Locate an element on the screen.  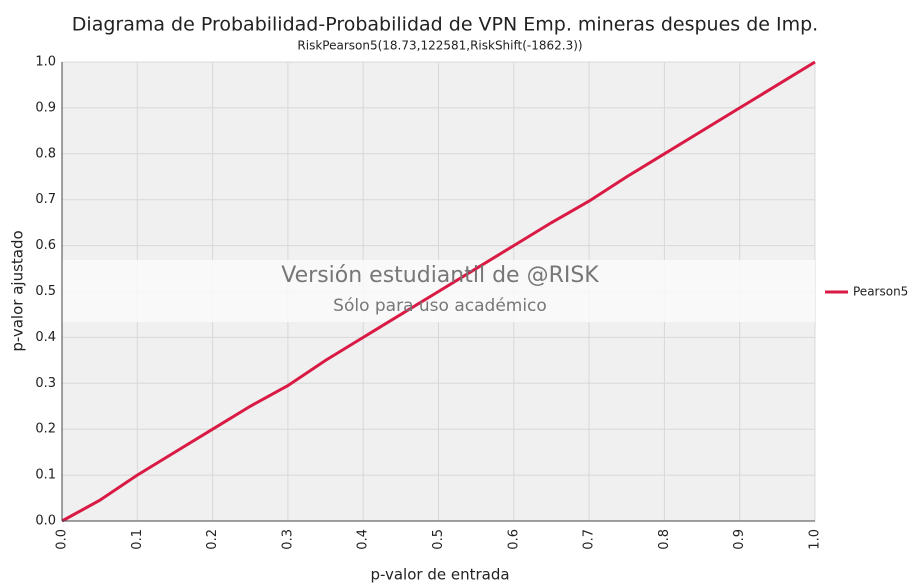
y-tick-label: 1.0 is located at coordinates (45, 62).